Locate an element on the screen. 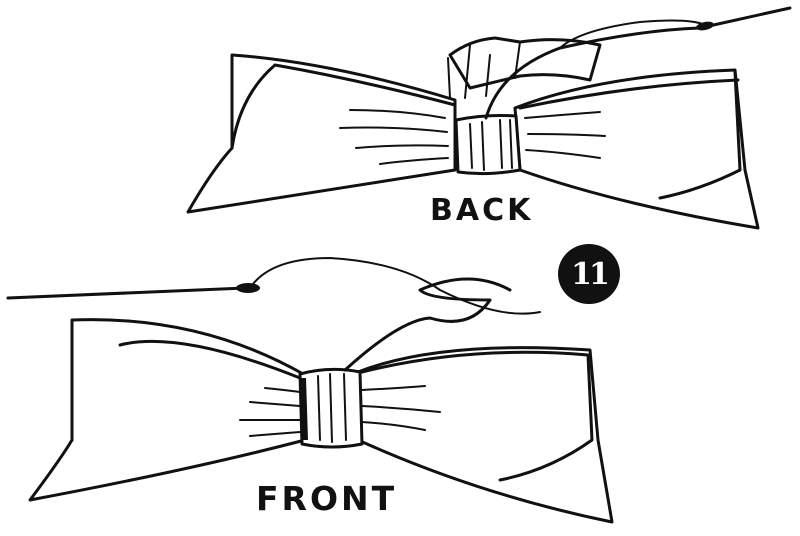 This screenshot has height=536, width=800. front-right-wing-creases is located at coordinates (401, 408).